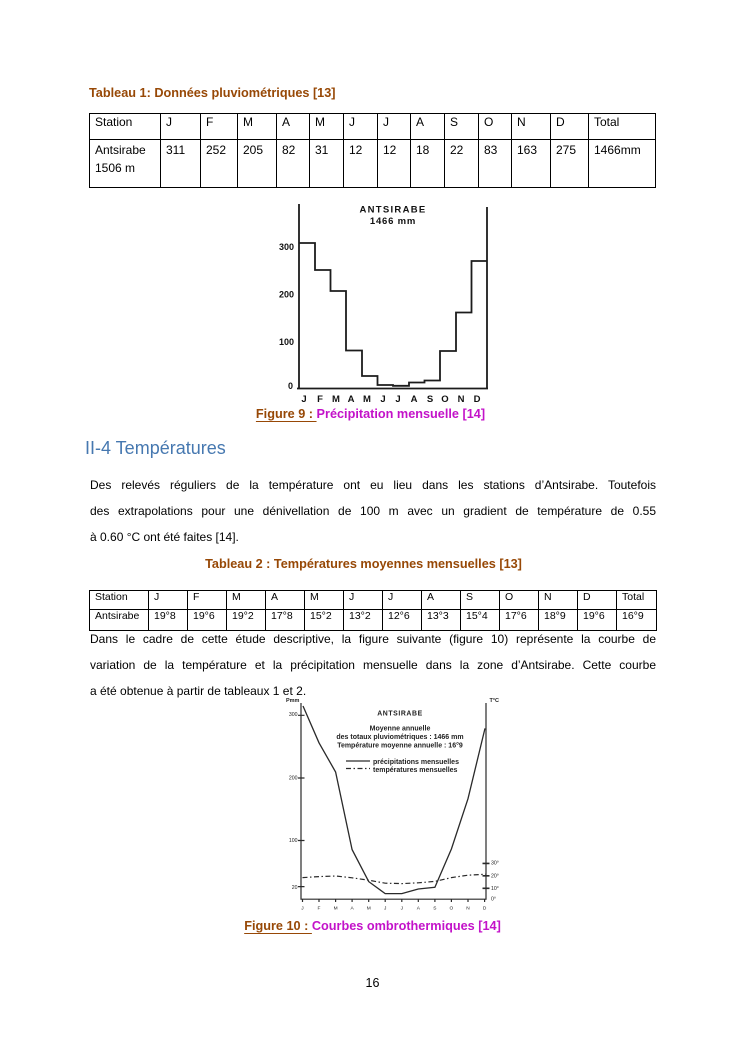 This screenshot has height=1053, width=745. What do you see at coordinates (293, 701) in the screenshot?
I see `svg-text: Pmm` at bounding box center [293, 701].